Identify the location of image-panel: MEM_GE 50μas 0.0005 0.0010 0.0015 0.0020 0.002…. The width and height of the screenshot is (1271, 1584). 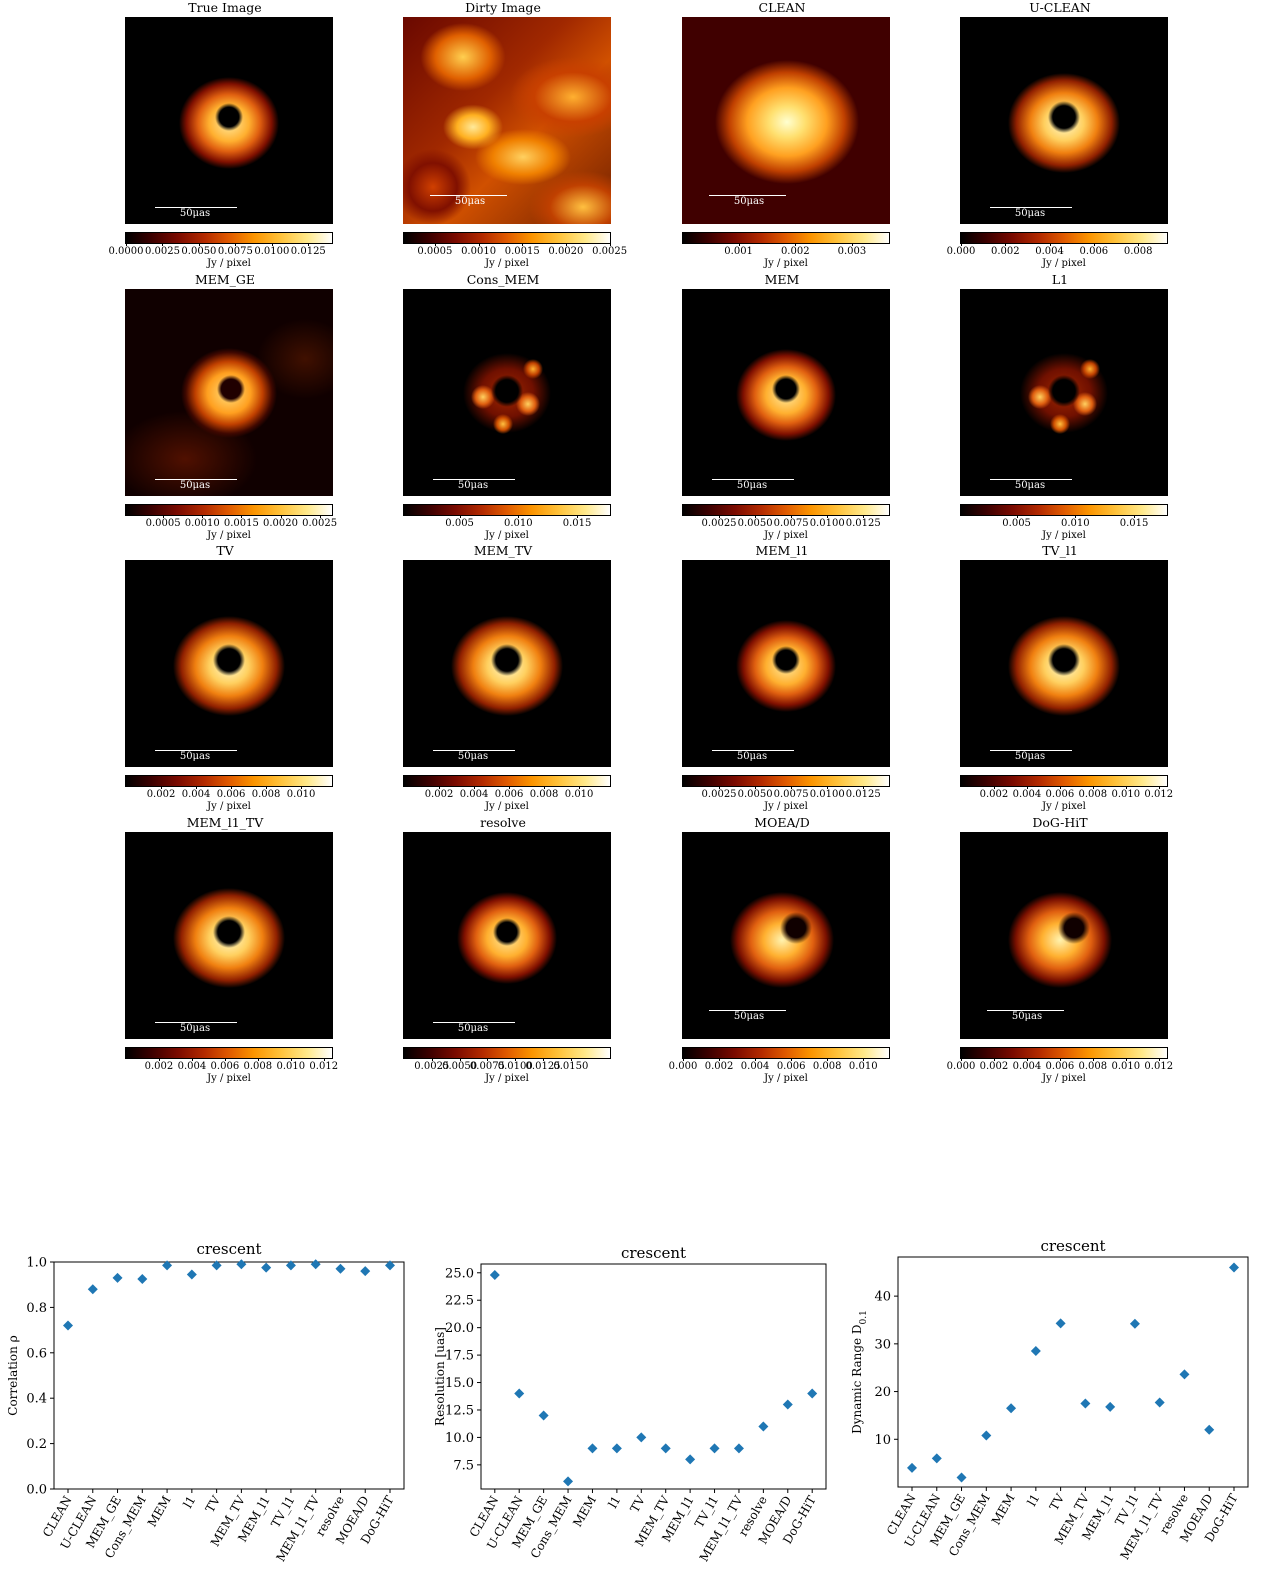
(225, 408).